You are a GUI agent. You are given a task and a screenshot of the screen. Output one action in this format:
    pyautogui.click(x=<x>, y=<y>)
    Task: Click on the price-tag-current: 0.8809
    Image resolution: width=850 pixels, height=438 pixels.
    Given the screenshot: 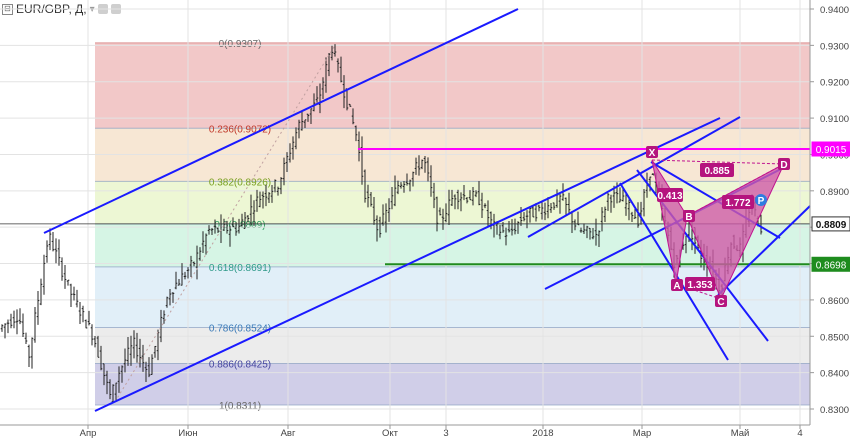 What is the action you would take?
    pyautogui.click(x=831, y=225)
    